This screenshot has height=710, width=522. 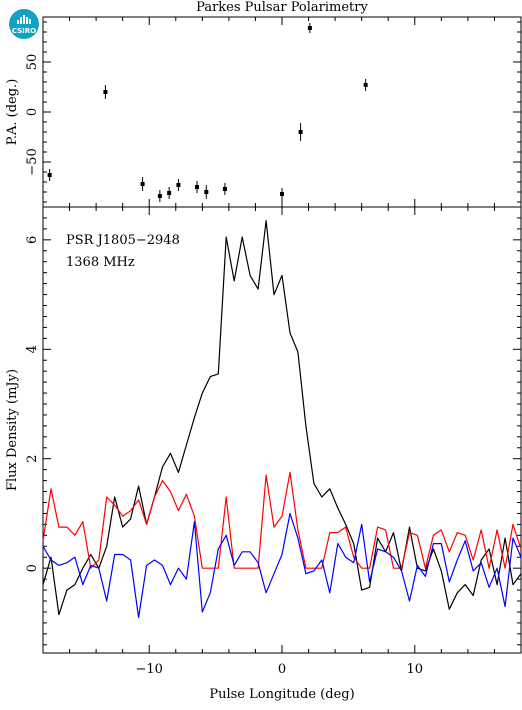 I want to click on flux-xtick-label: 0, so click(x=282, y=669).